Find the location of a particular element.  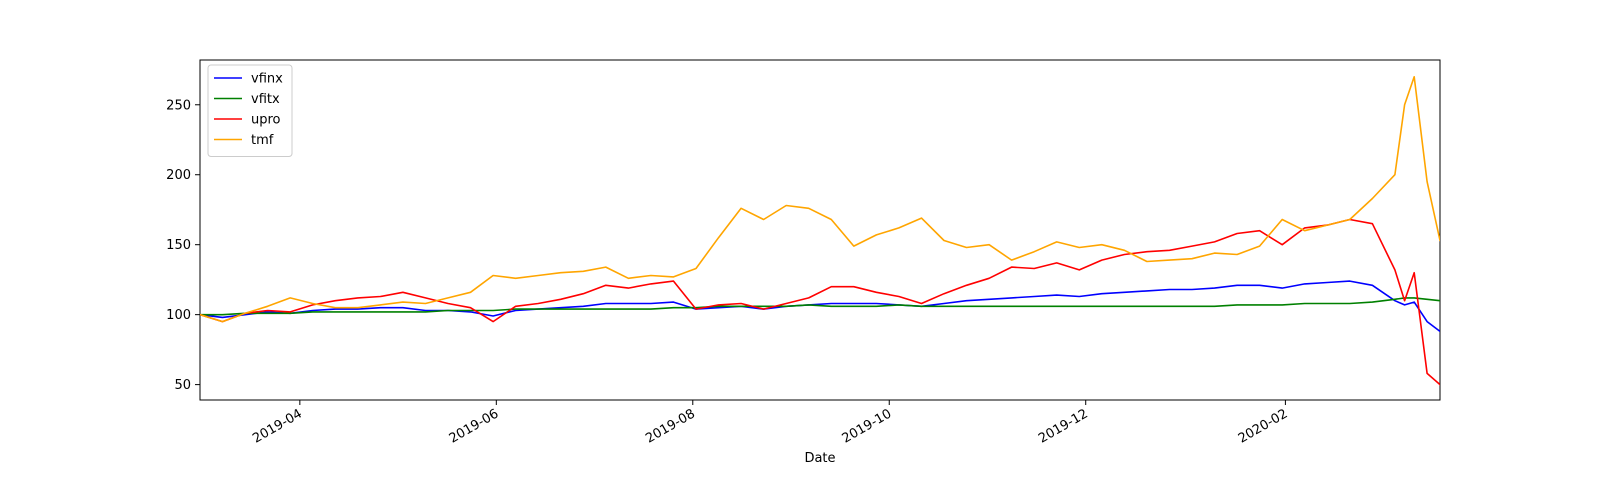

y-tick-label-100: 100 is located at coordinates (178, 315).